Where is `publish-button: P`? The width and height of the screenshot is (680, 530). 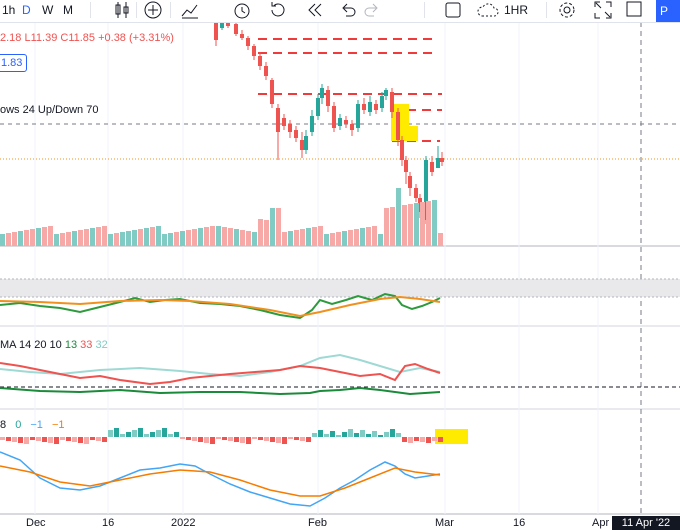 publish-button: P is located at coordinates (668, 11).